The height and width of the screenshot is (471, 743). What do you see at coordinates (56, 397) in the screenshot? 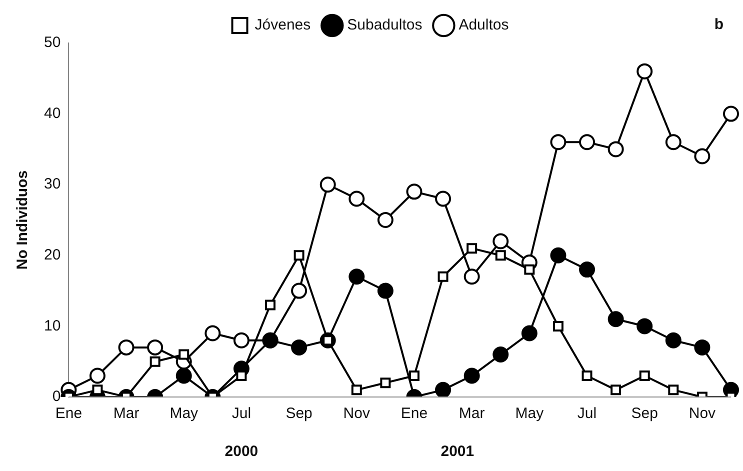
I see `y-tick-label: 0` at bounding box center [56, 397].